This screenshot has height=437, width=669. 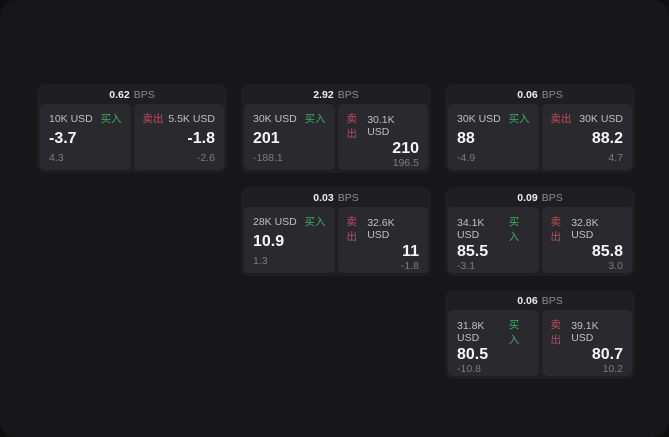 What do you see at coordinates (191, 118) in the screenshot?
I see `sell-amount: 5.5K USD` at bounding box center [191, 118].